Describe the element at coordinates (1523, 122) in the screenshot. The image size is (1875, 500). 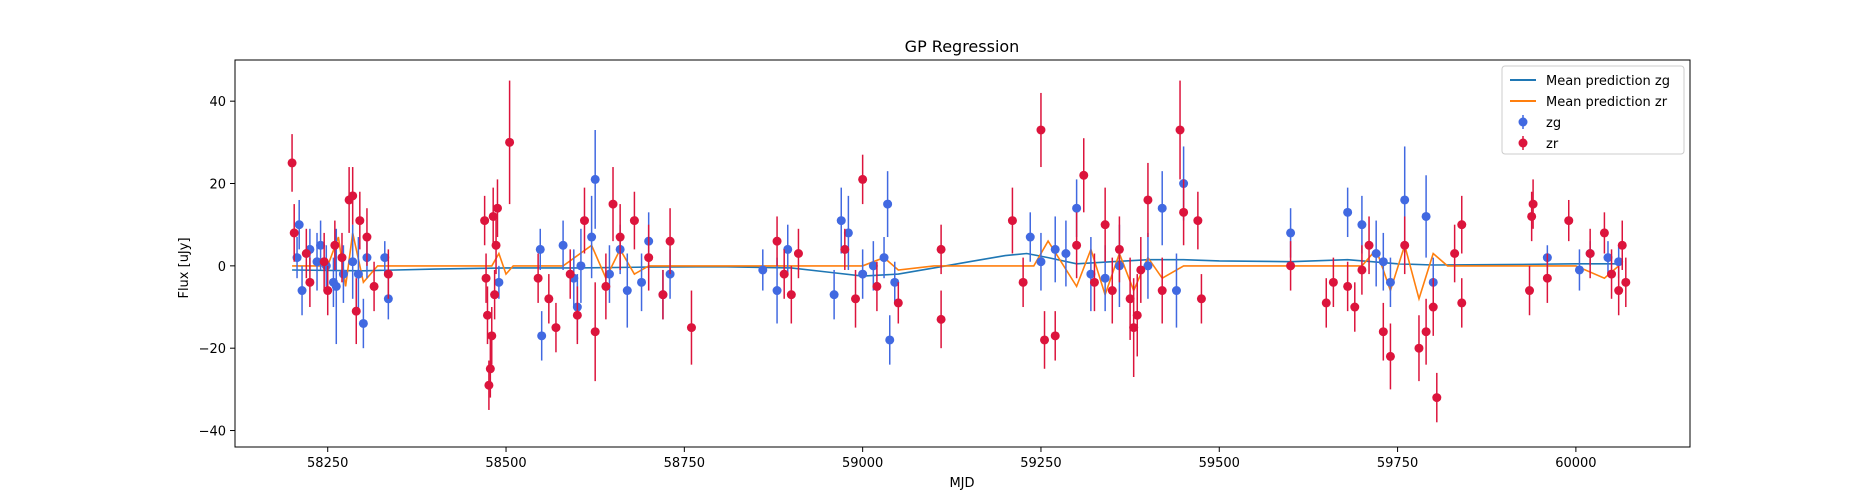
I see `legend-marker-swatch` at that location.